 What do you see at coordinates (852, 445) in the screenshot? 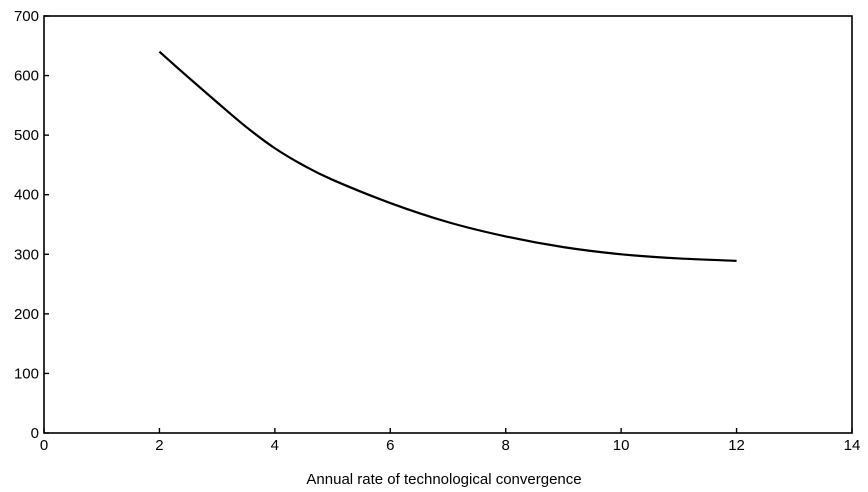
I see `x-tick-label: 14` at bounding box center [852, 445].